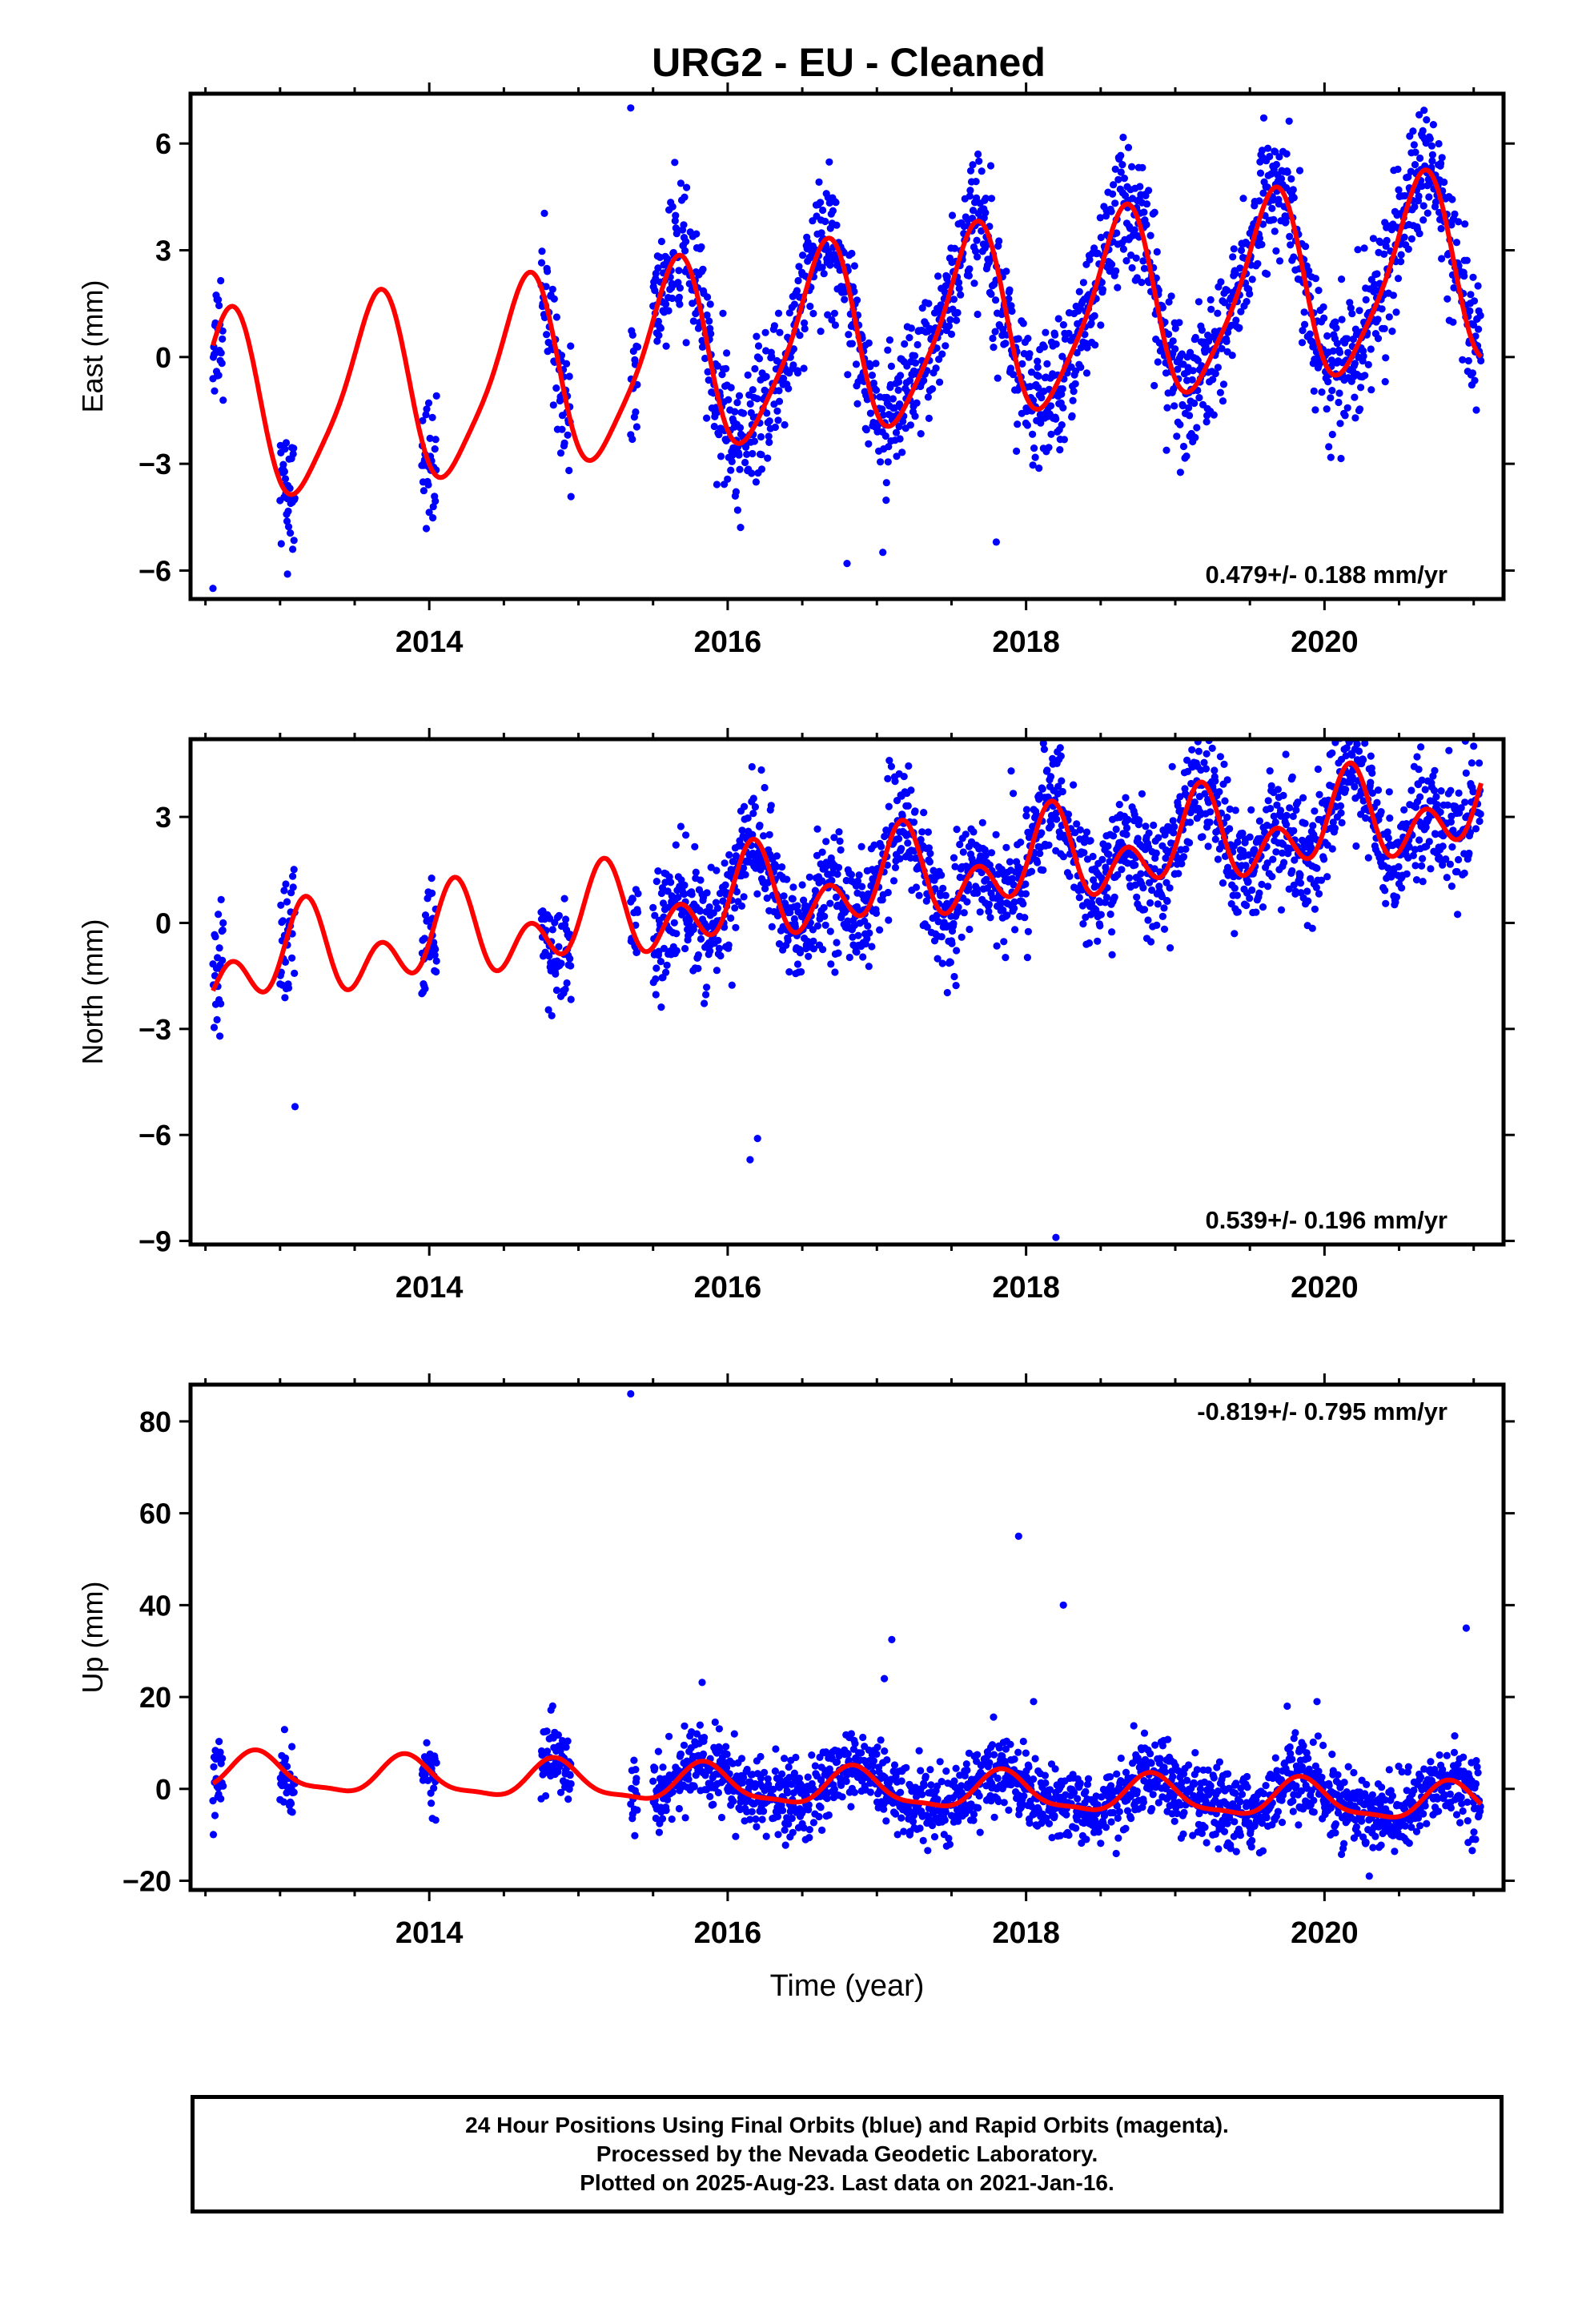 The width and height of the screenshot is (1582, 2324). I want to click on y-axis-label: North (mm), so click(92, 992).